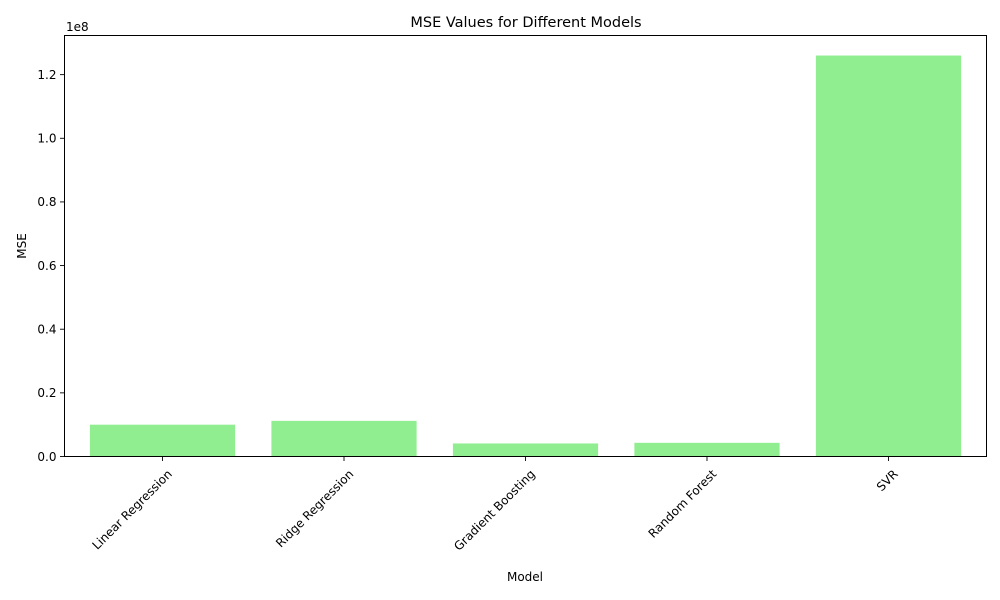 The width and height of the screenshot is (1000, 600). Describe the element at coordinates (162, 440) in the screenshot. I see `bar-linear-regression` at that location.